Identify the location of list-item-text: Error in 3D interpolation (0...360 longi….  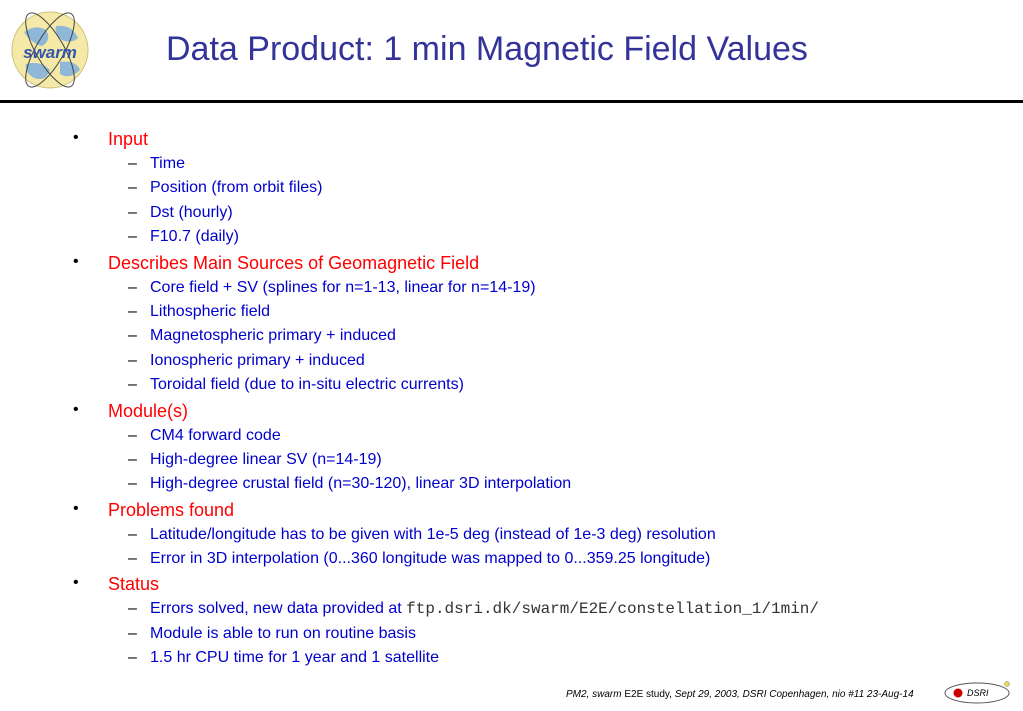
(430, 559).